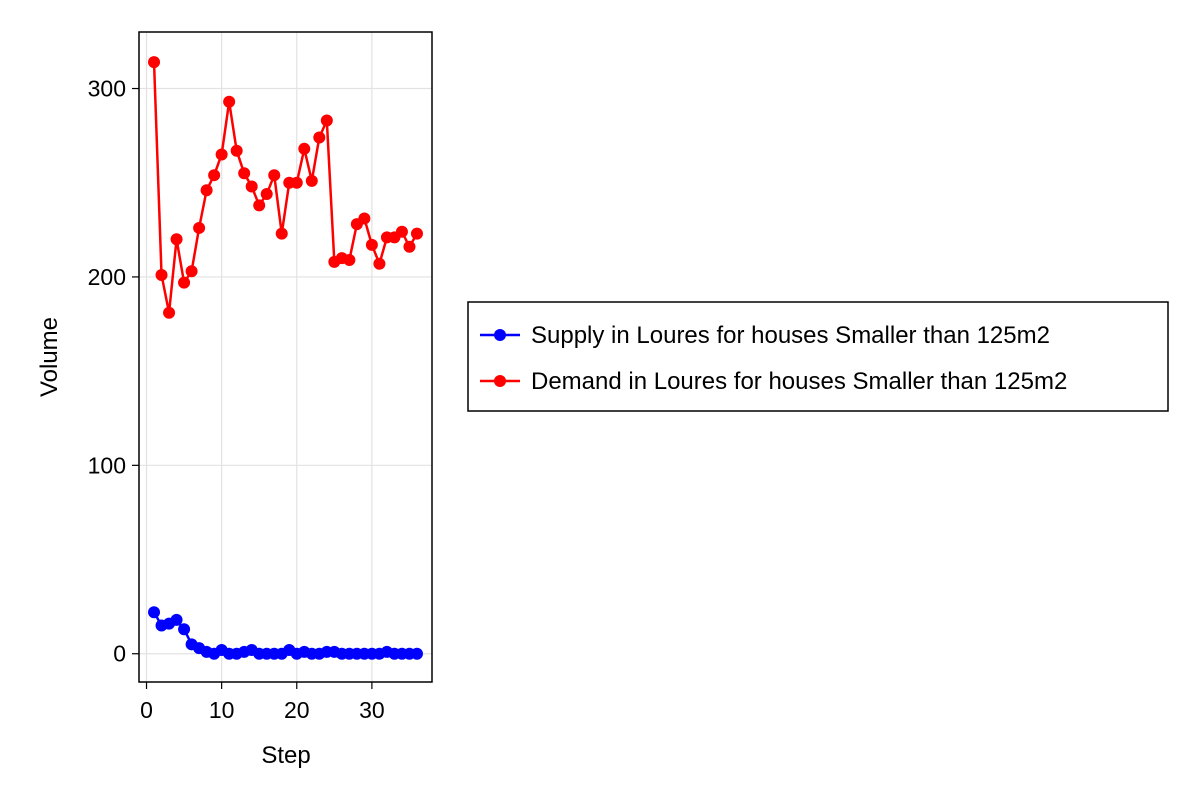  Describe the element at coordinates (113, 371) in the screenshot. I see `y-axis: 0 100 200 300` at that location.